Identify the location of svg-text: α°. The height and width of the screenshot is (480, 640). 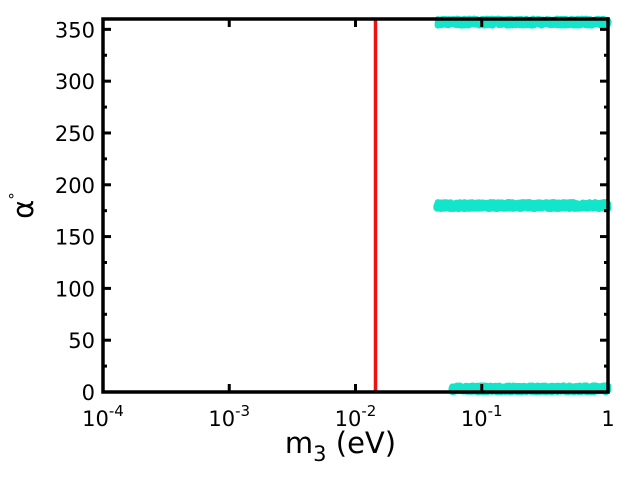
(23, 205).